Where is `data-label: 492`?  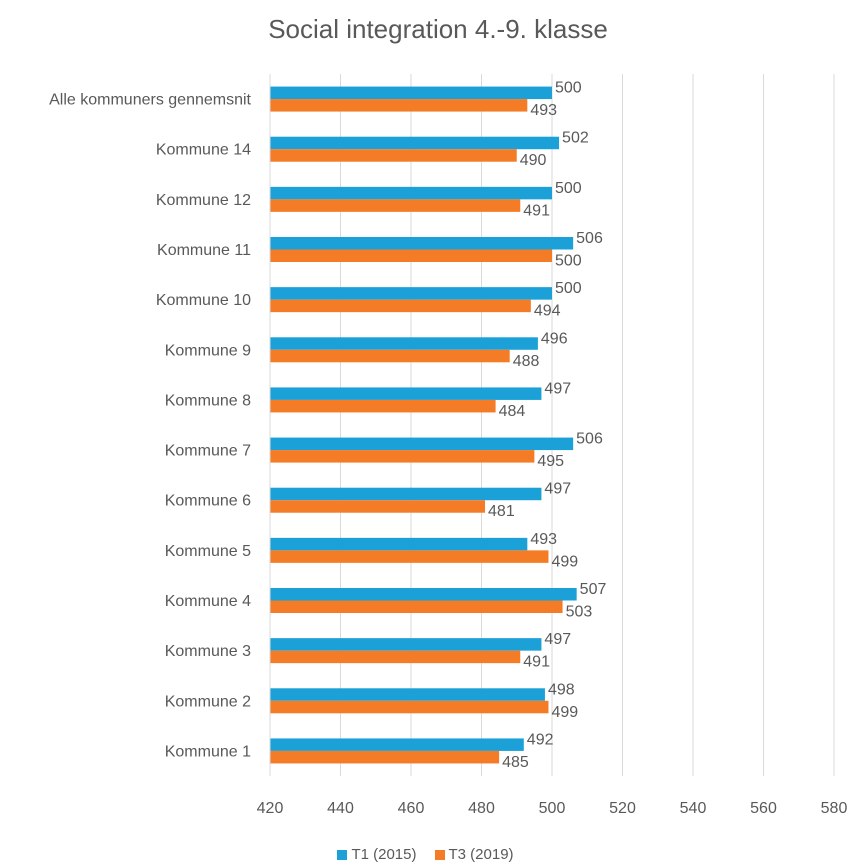 data-label: 492 is located at coordinates (540, 739).